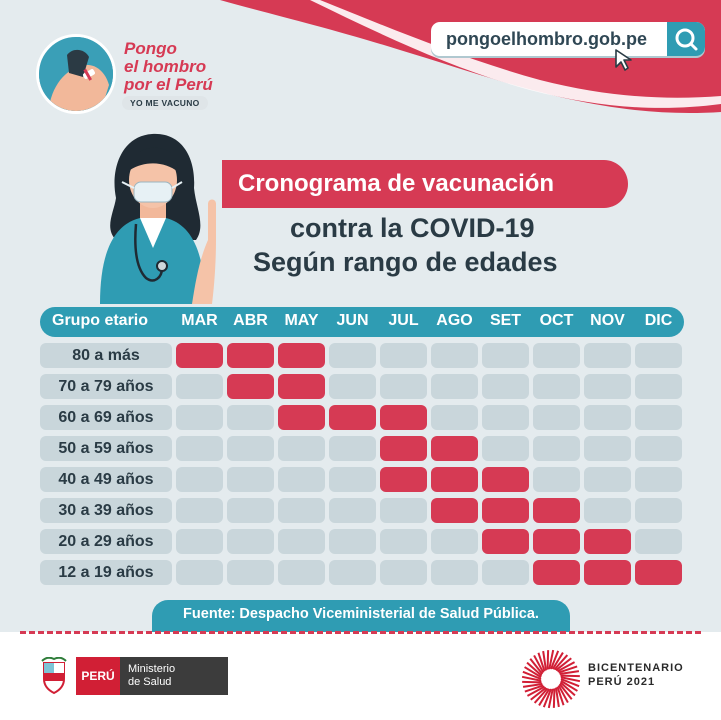 The image size is (721, 720). What do you see at coordinates (106, 386) in the screenshot?
I see `age-group-label: 70 a 79 años` at bounding box center [106, 386].